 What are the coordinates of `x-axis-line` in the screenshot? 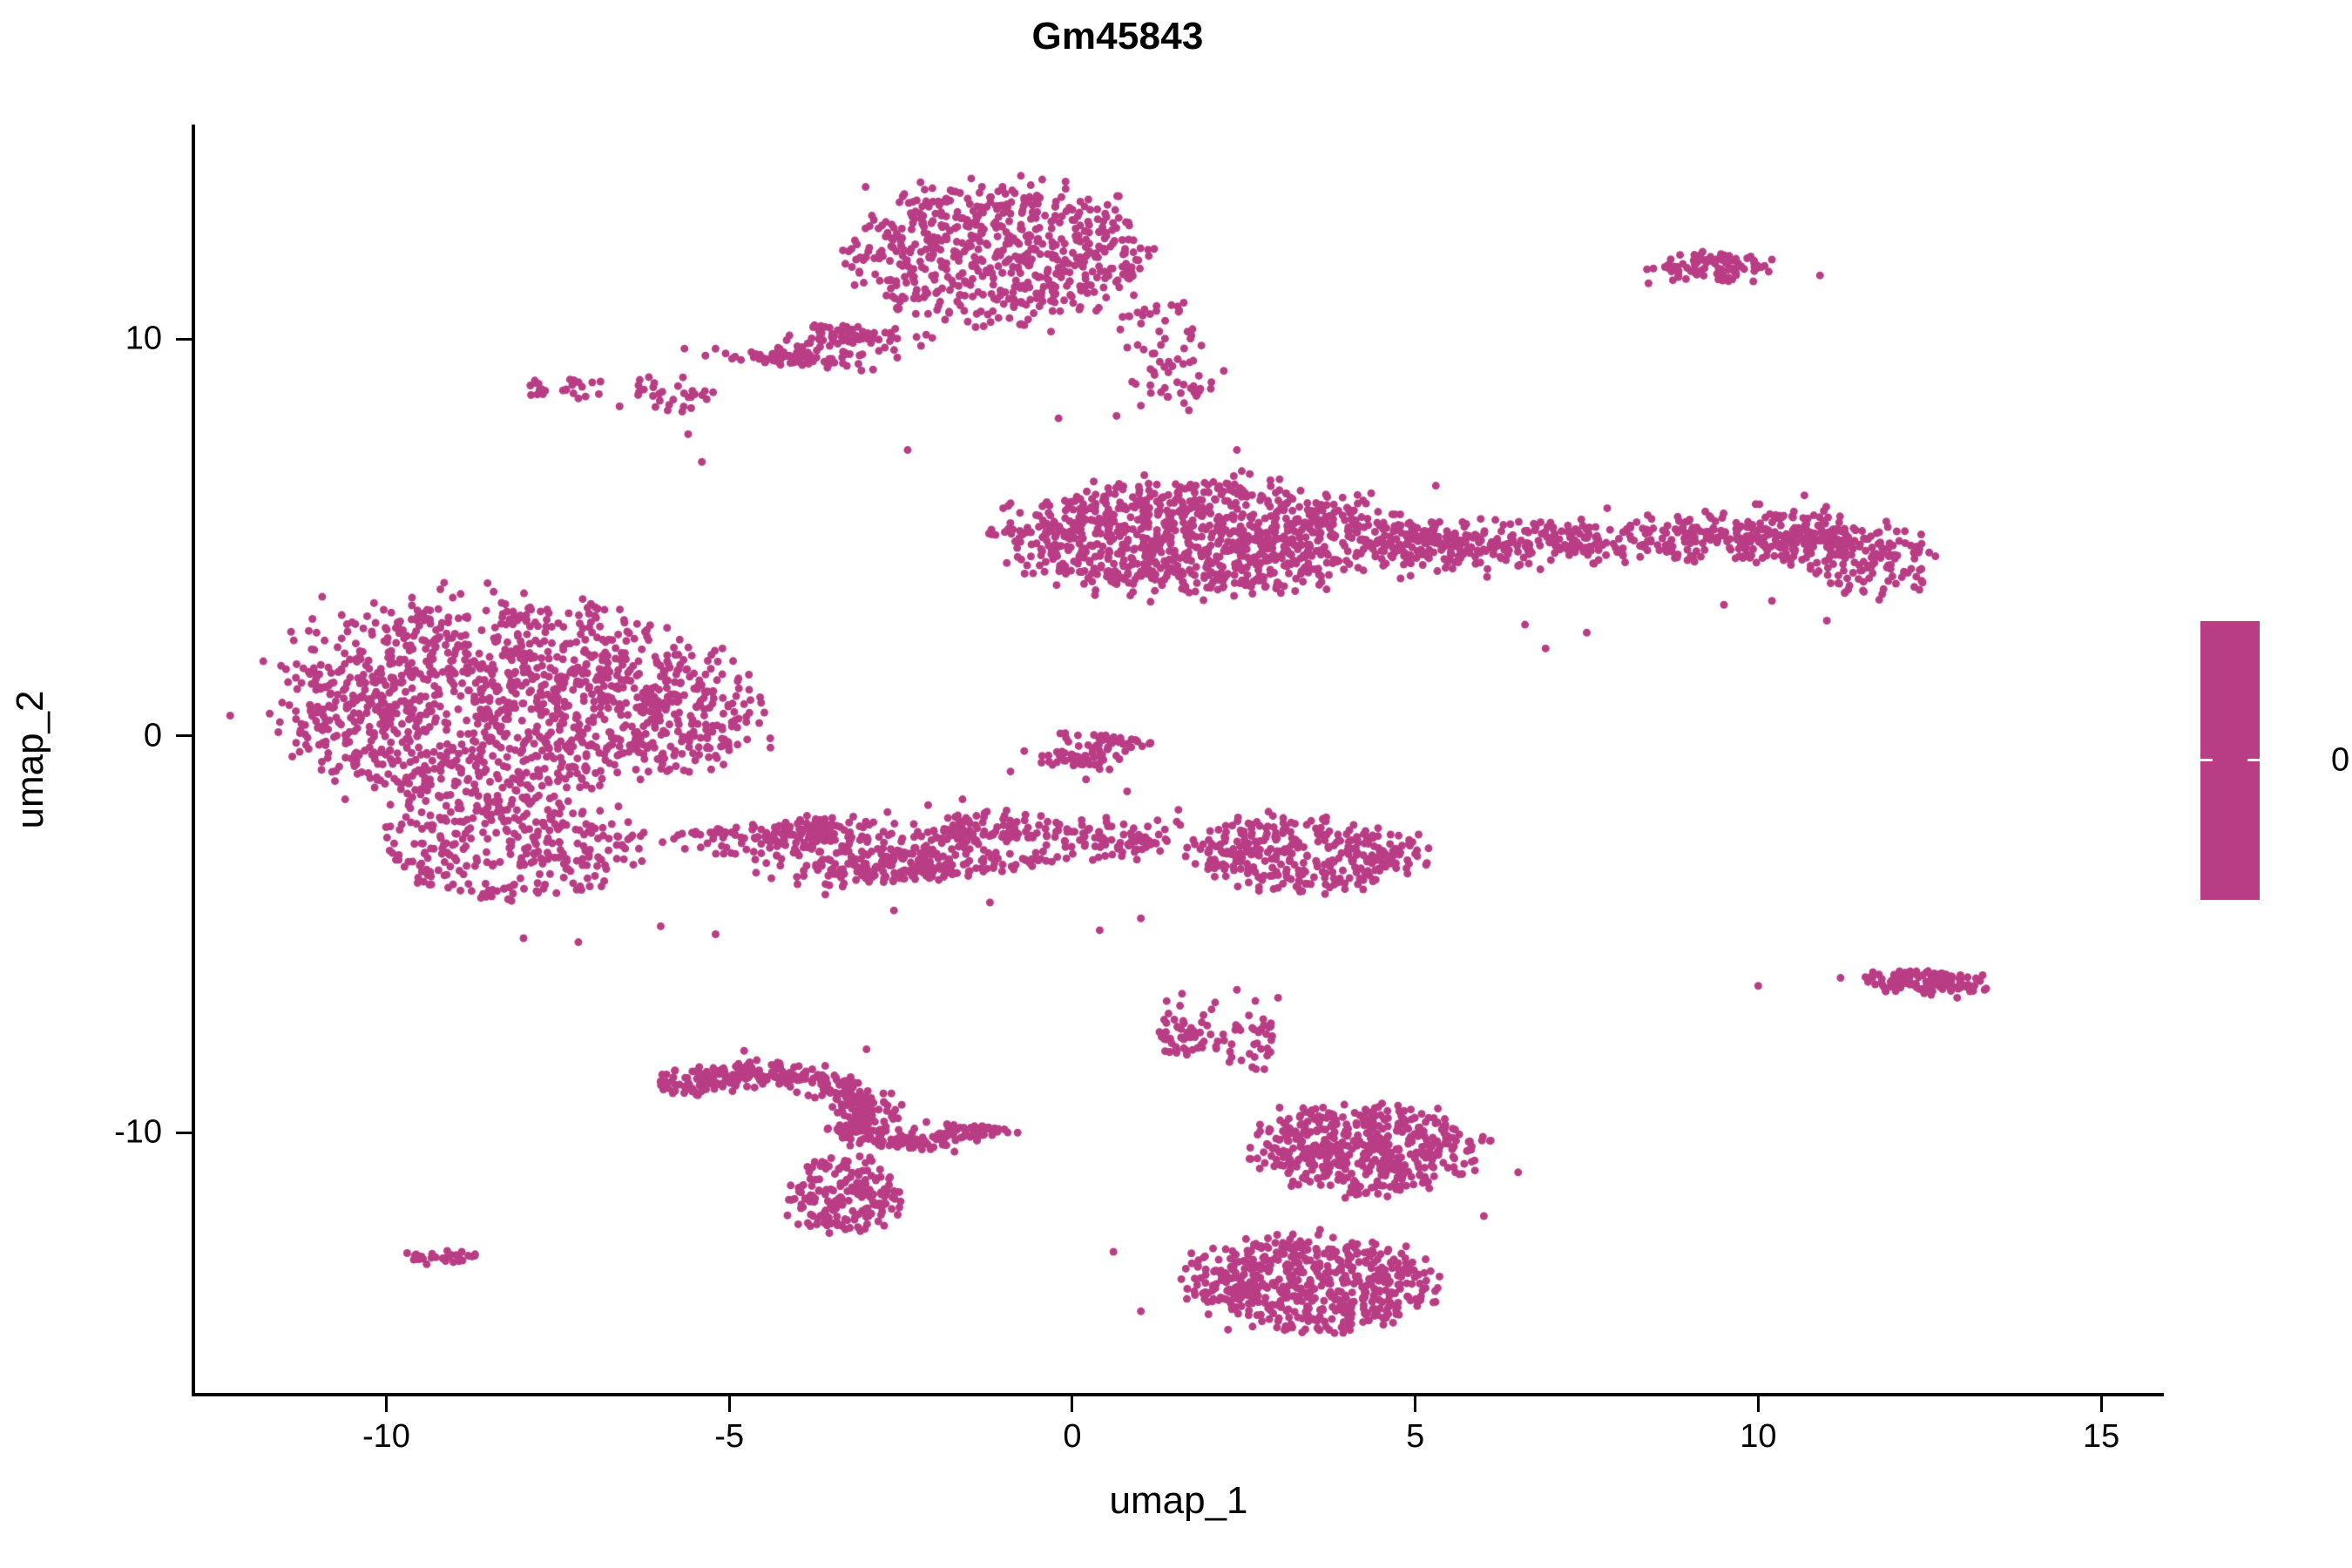 It's located at (1178, 1394).